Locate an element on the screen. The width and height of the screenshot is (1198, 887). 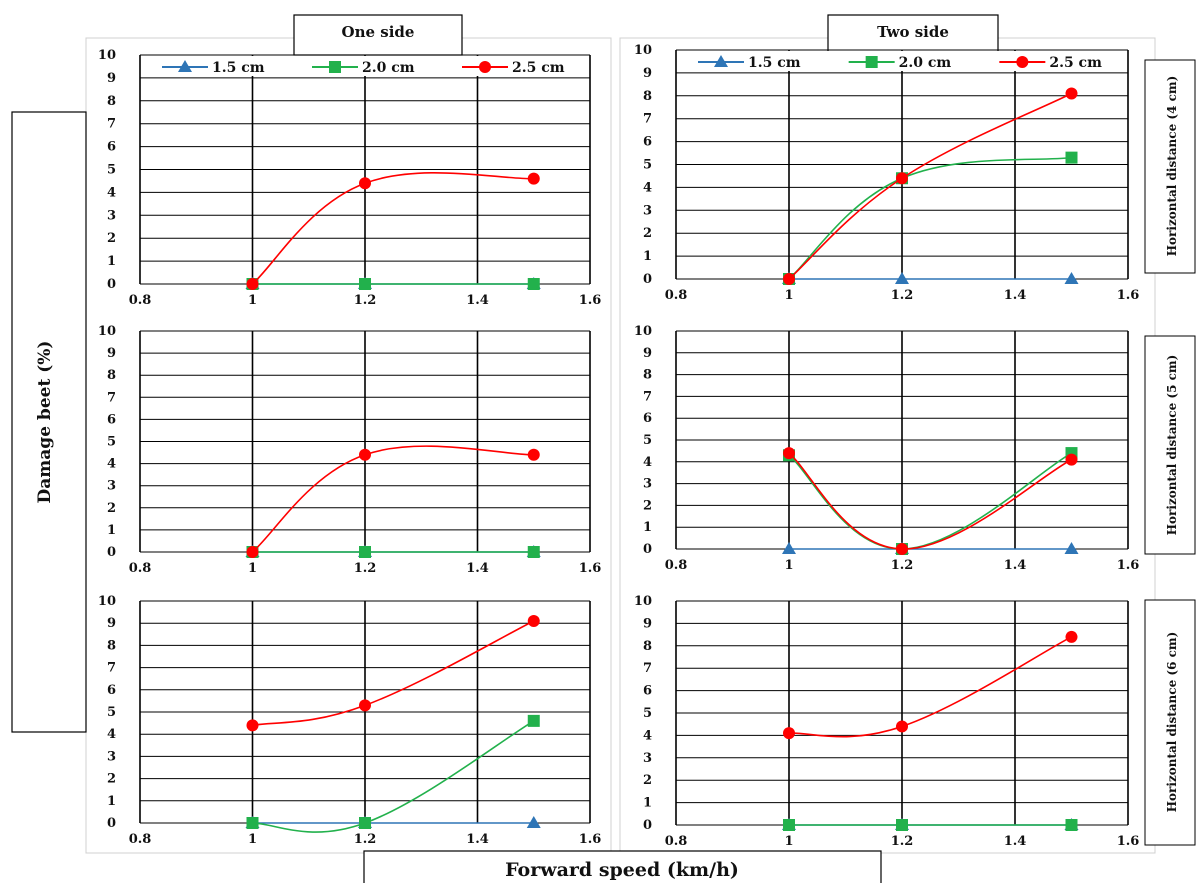
column-title-two-side: Two side is located at coordinates (913, 32).